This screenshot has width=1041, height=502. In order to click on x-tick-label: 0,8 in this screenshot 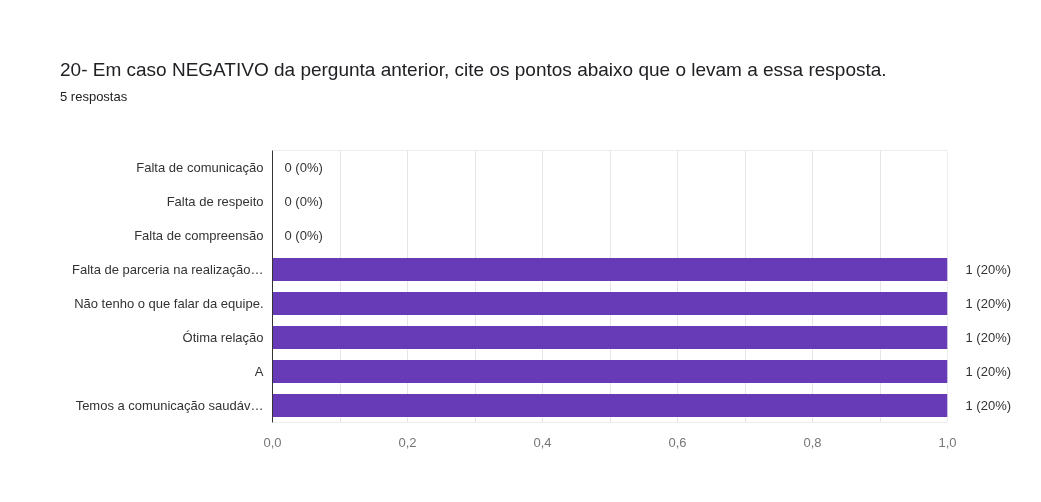, I will do `click(812, 442)`.